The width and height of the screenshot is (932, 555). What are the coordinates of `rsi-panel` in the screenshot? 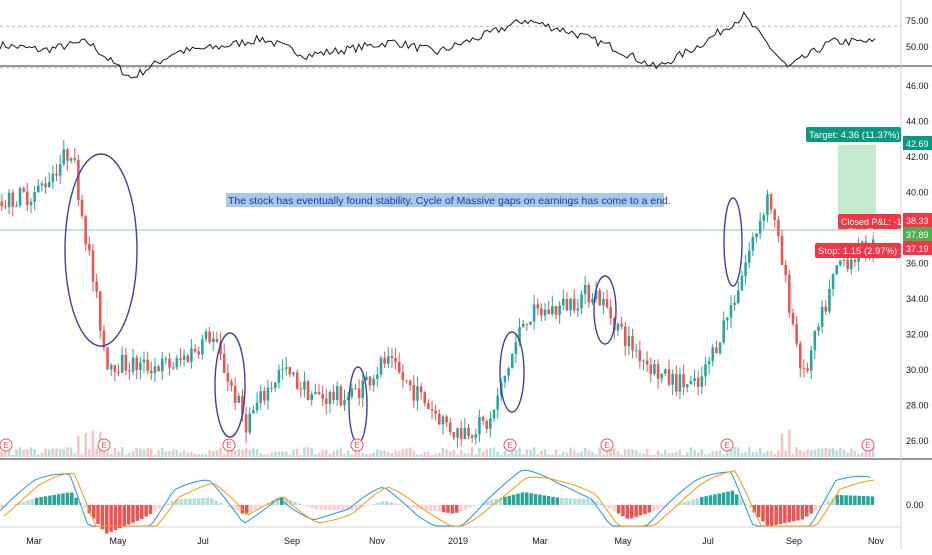 It's located at (450, 45).